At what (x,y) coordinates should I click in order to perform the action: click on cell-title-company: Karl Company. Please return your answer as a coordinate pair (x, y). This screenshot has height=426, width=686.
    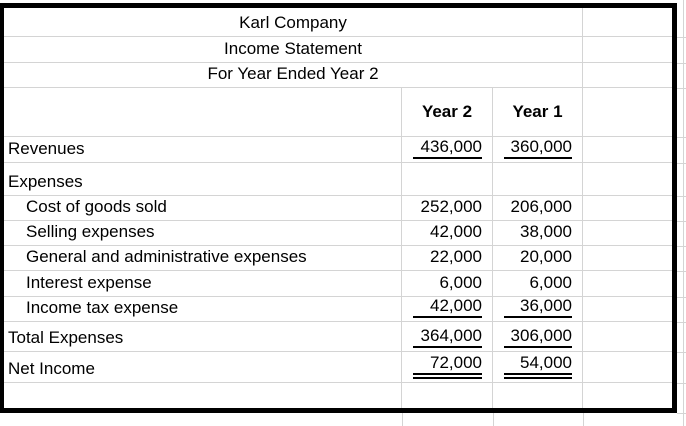
    Looking at the image, I should click on (293, 22).